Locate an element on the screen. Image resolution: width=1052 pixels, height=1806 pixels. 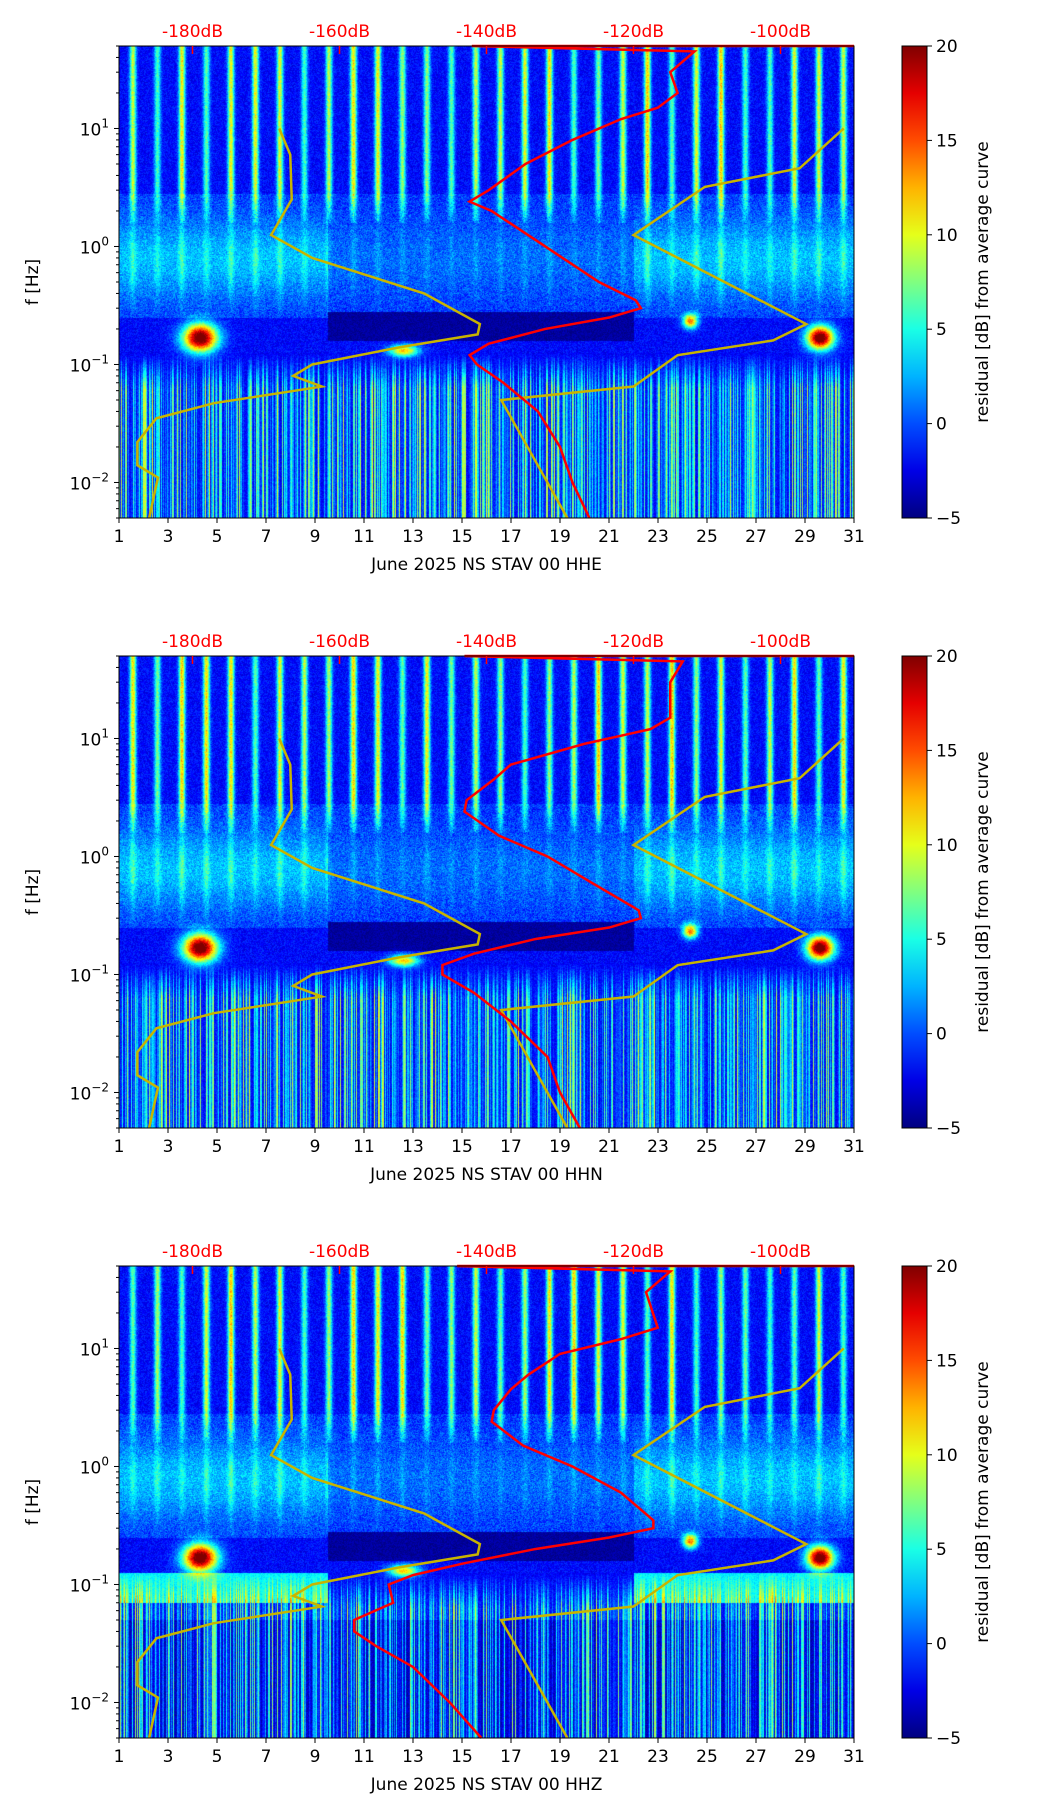
x-axis-label: June 2025 NS STAV 00 HHZ is located at coordinates (486, 1785).